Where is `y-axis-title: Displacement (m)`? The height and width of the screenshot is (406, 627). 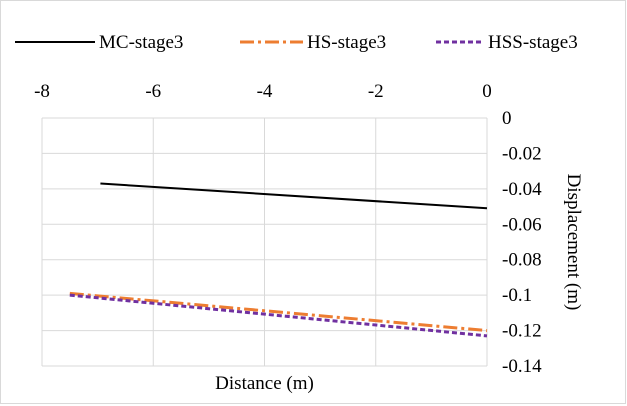
y-axis-title: Displacement (m) is located at coordinates (573, 242).